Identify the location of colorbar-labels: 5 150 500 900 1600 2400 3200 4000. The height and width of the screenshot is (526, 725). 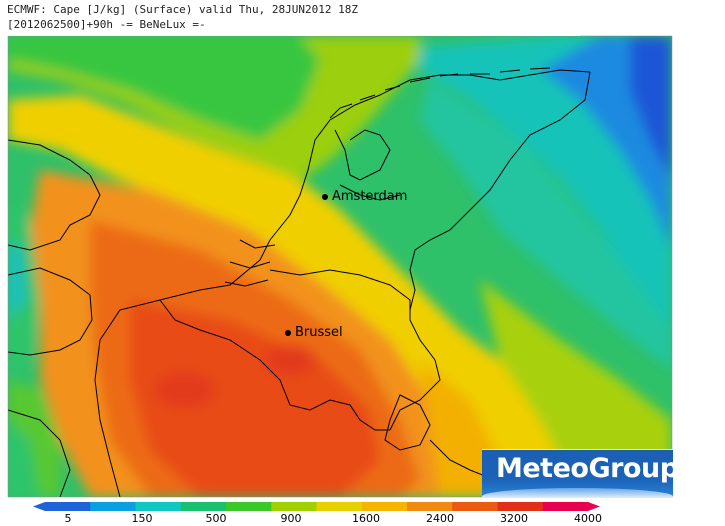
(362, 519).